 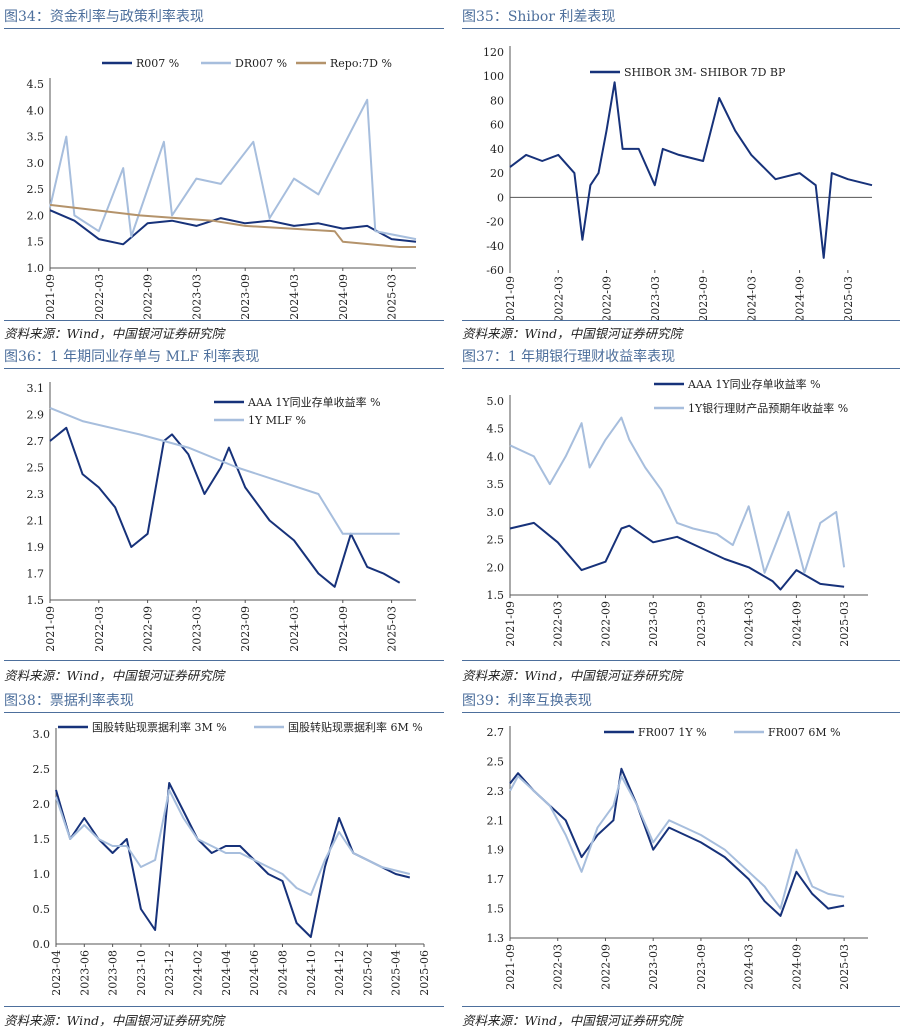 What do you see at coordinates (495, 246) in the screenshot?
I see `y-tick-label: -40` at bounding box center [495, 246].